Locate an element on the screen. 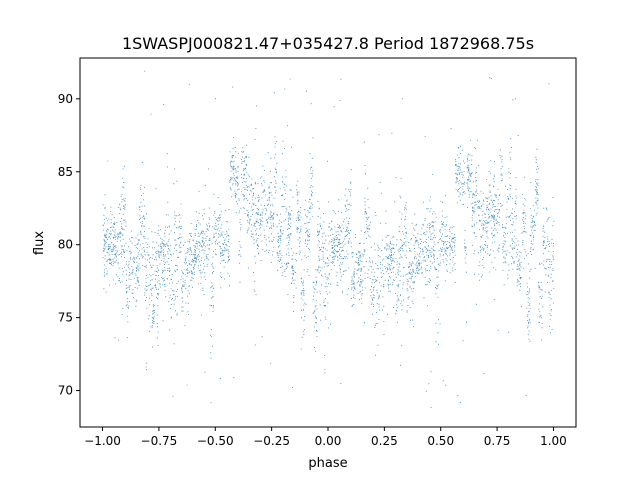 This screenshot has height=484, width=640. y-axis-ticks: 70 75 80 85 90 is located at coordinates (69, 245).